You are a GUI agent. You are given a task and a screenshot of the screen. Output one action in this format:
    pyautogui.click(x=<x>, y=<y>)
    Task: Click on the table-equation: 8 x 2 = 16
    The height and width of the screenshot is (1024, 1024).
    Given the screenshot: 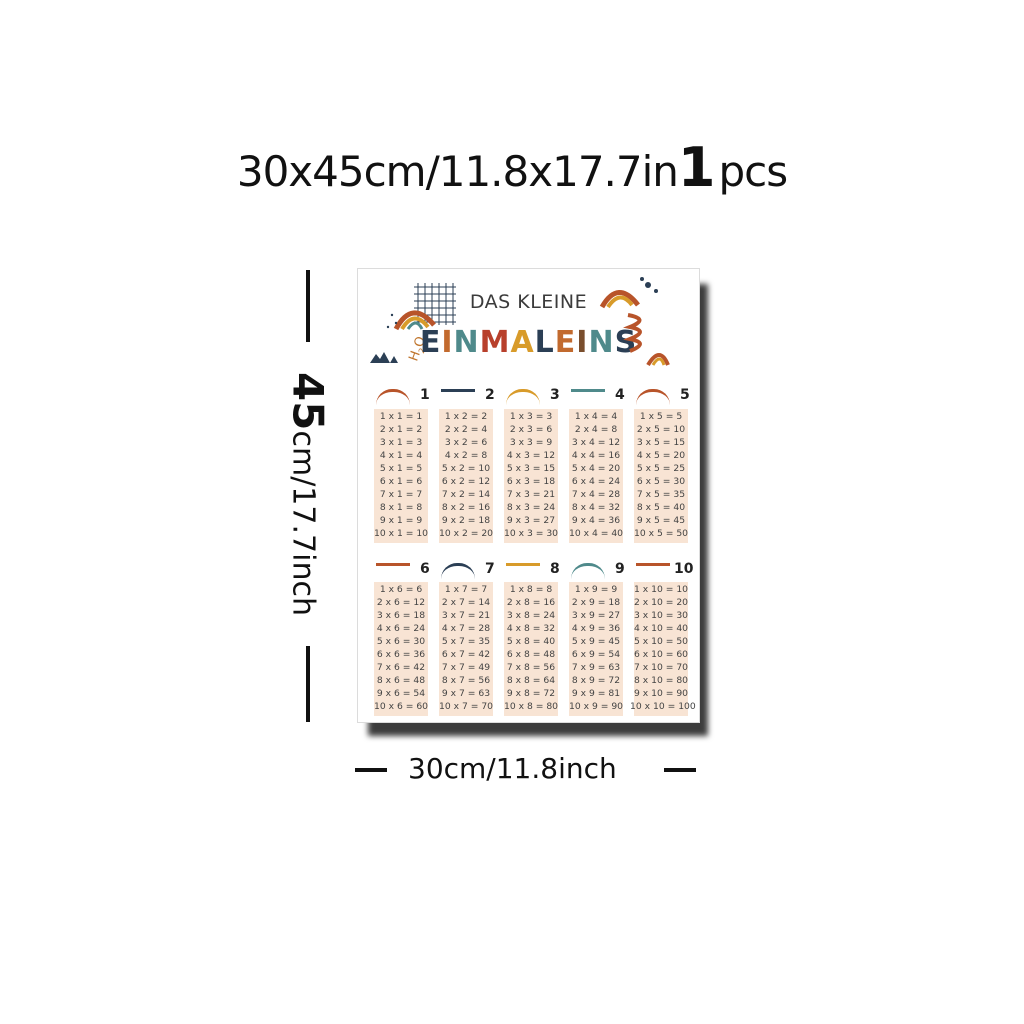 What is the action you would take?
    pyautogui.click(x=466, y=507)
    